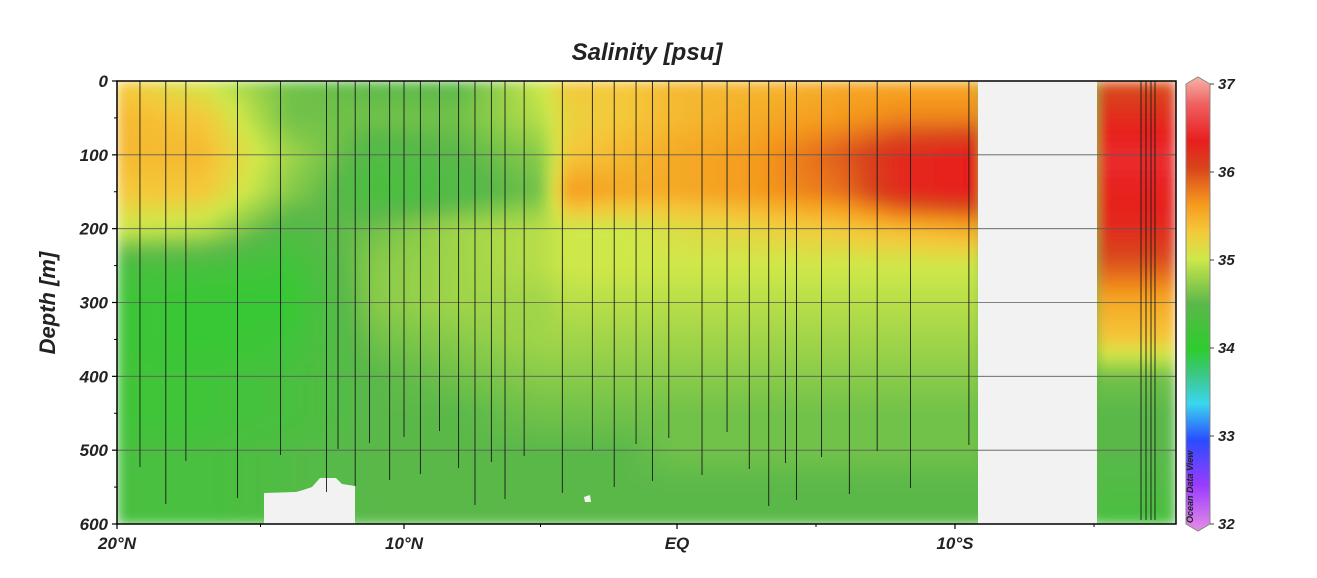 This screenshot has width=1317, height=578. Describe the element at coordinates (955, 543) in the screenshot. I see `x-tick-label: 10°S` at that location.